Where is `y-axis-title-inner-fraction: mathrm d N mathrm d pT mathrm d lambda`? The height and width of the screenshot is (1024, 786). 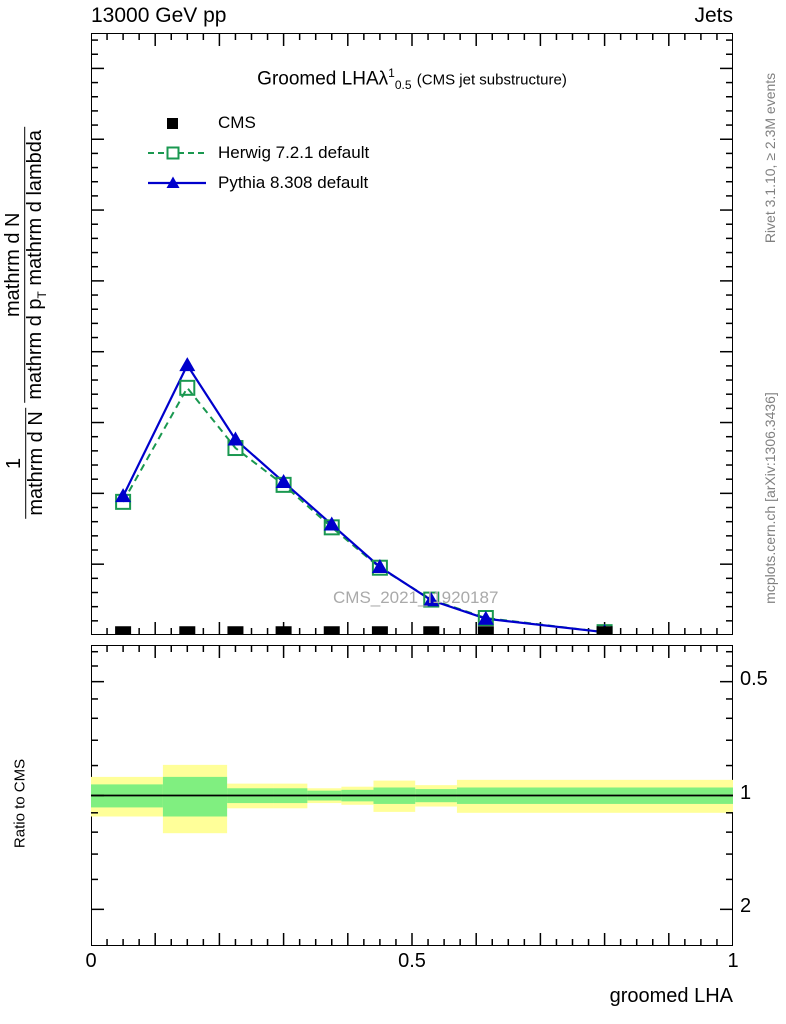 y-axis-title-inner-fraction: mathrm d N mathrm d pT mathrm d lambda is located at coordinates (26, 264).